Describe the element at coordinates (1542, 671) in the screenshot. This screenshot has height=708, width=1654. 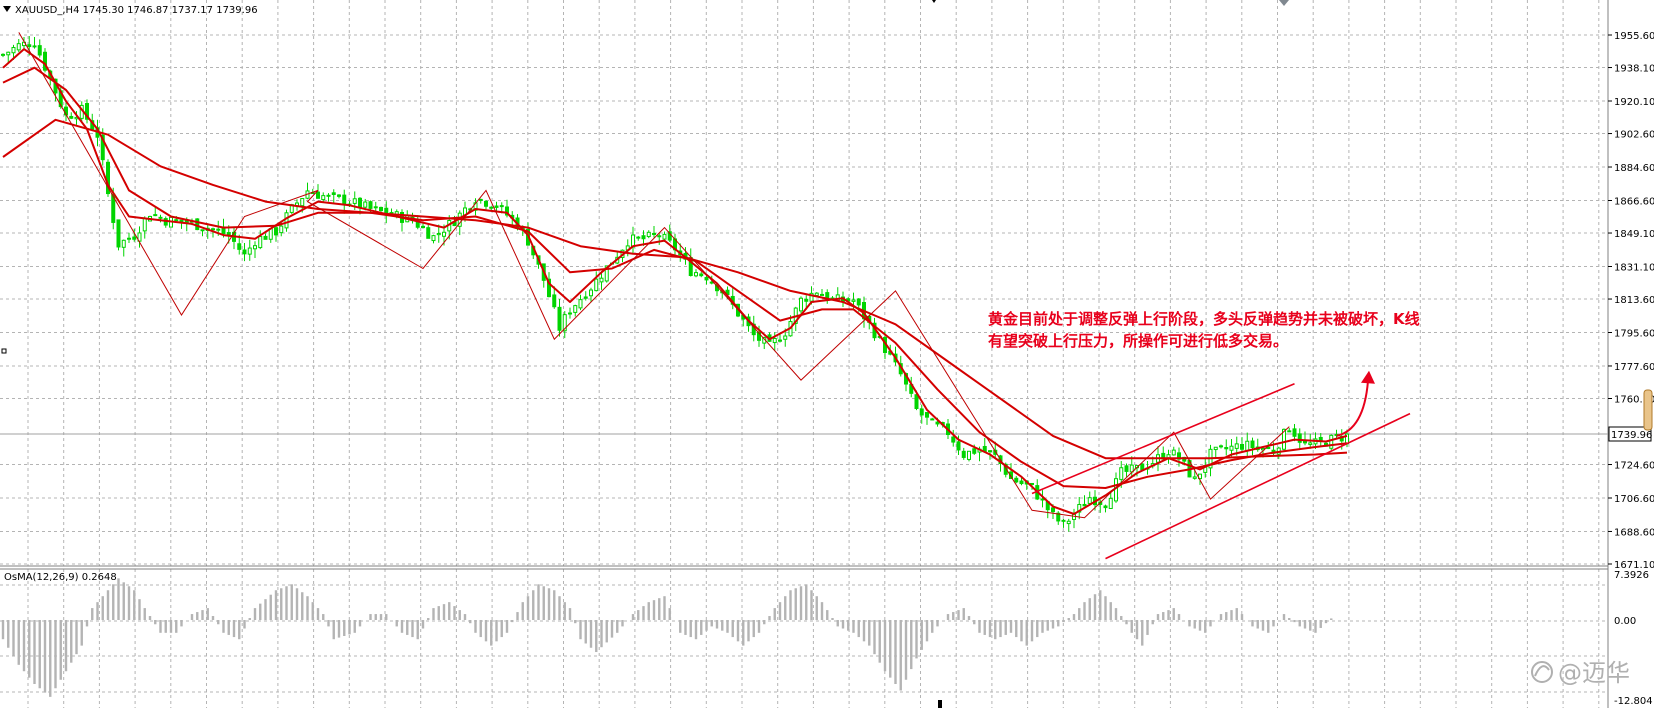
I see `watermark-logo-swirl-icon` at that location.